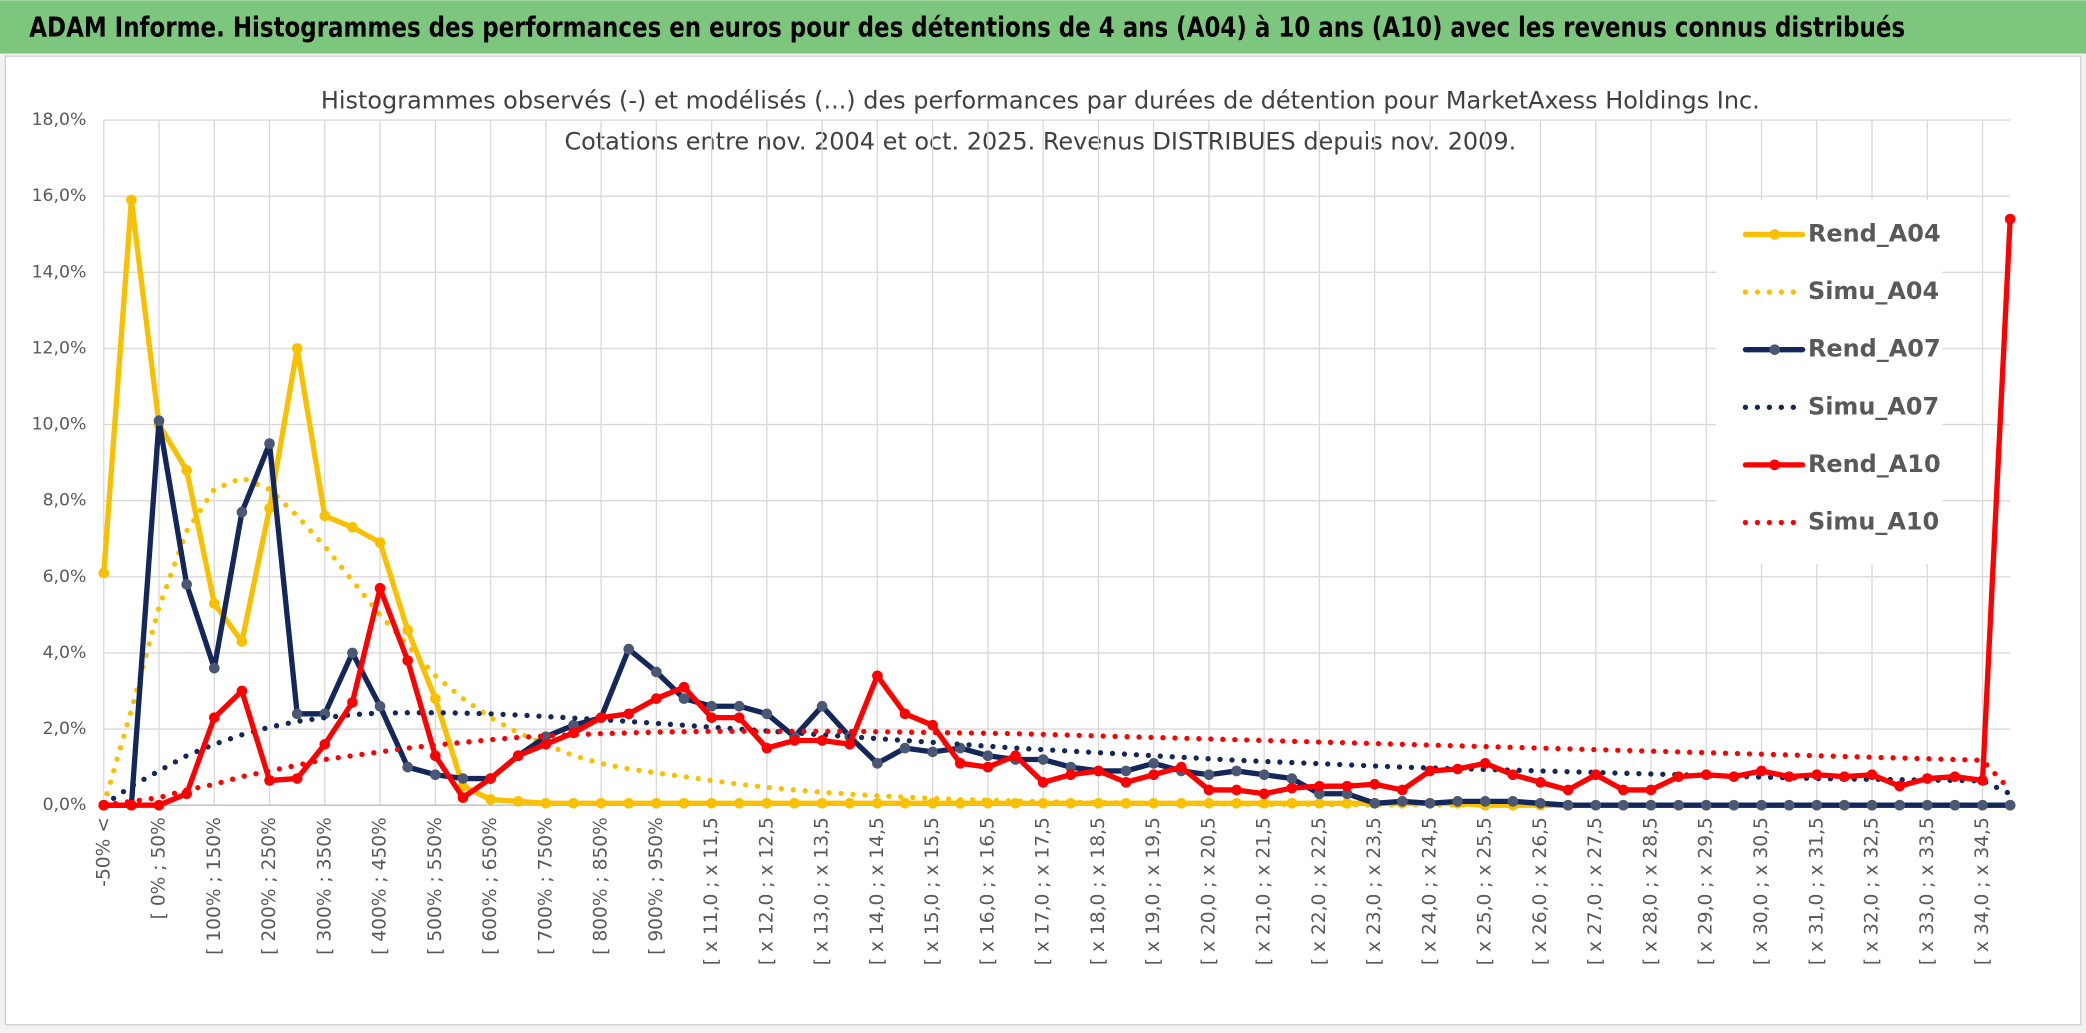 The width and height of the screenshot is (2086, 1033). What do you see at coordinates (1319, 891) in the screenshot?
I see `x-tick-label: [ x 22,0 ; x 22,5` at bounding box center [1319, 891].